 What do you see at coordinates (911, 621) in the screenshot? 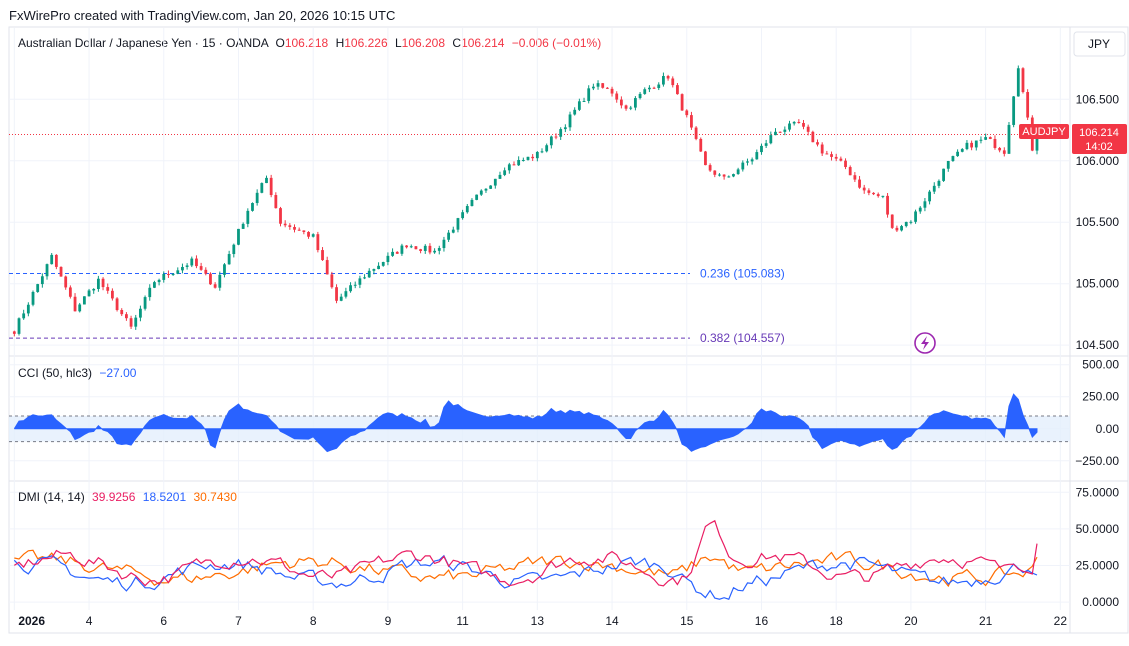
I see `x-tick-label: 20` at bounding box center [911, 621].